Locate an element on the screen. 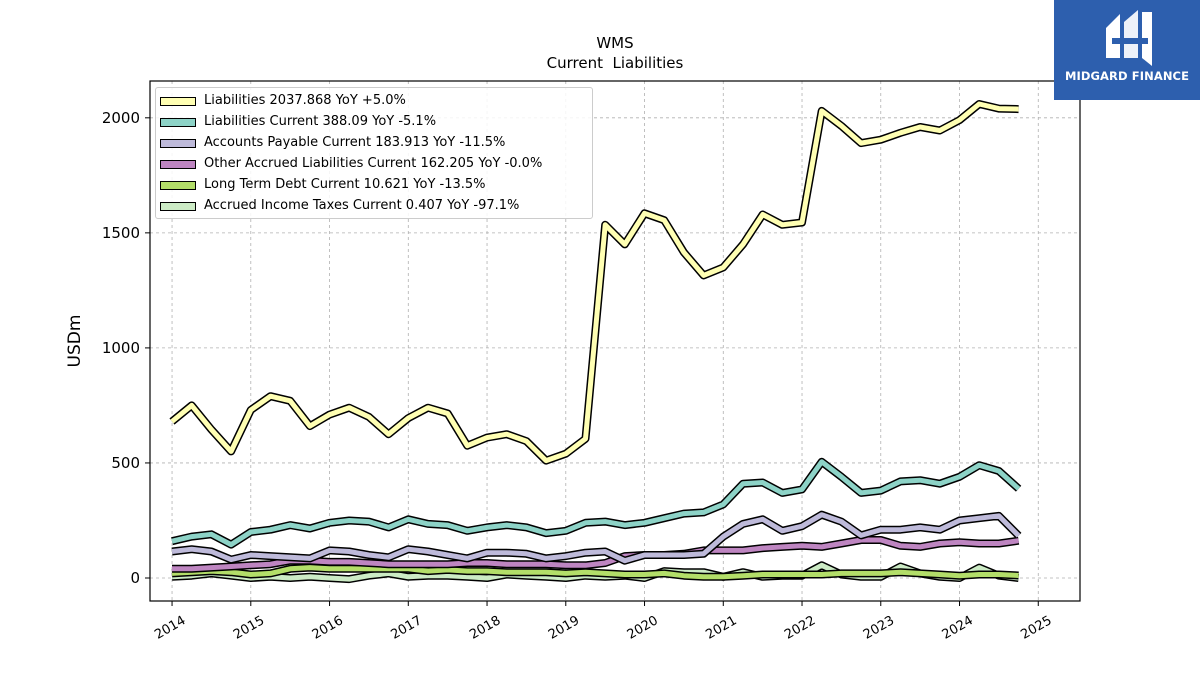 This screenshot has width=1200, height=675. x-tick-label: 2024 is located at coordinates (958, 628).